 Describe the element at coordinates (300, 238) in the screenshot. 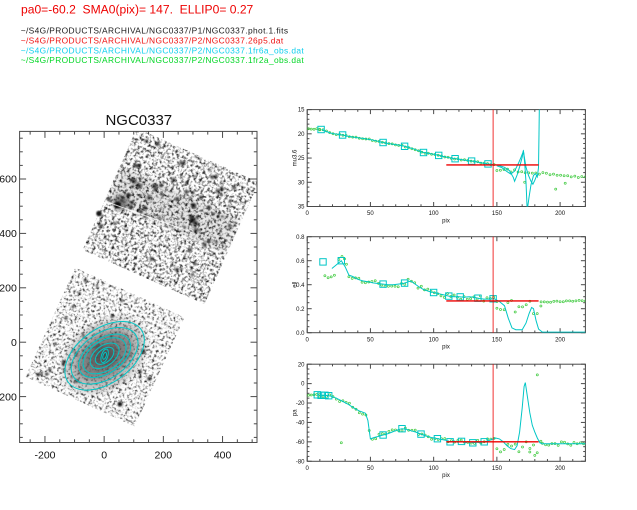

I see `svg-text: 0.8` at that location.